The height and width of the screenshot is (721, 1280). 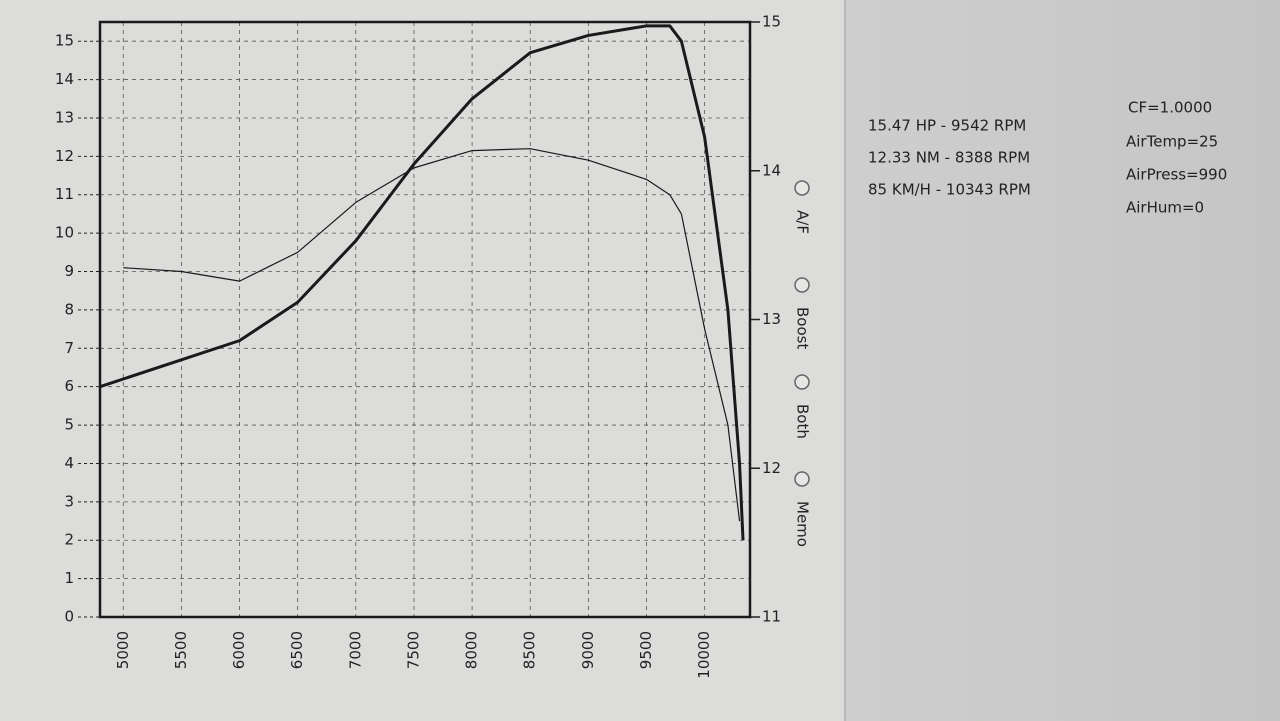 I want to click on x-tick-label: 7000, so click(x=355, y=650).